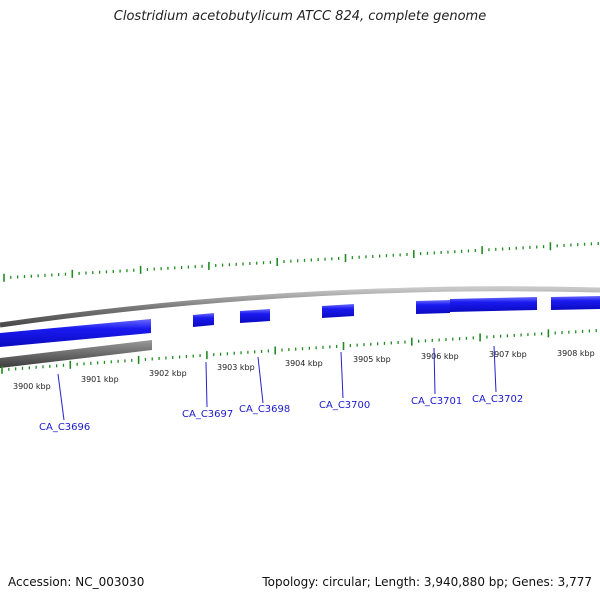  I want to click on accession-text: Accession: NC_003030, so click(76, 582).